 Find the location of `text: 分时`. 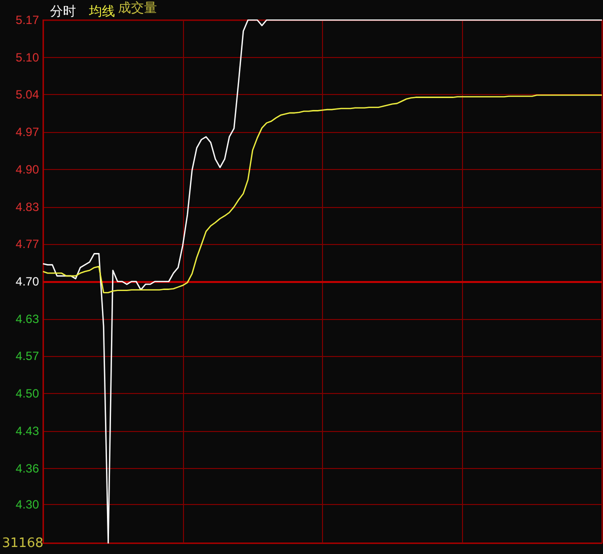

text: 分时 is located at coordinates (63, 12).